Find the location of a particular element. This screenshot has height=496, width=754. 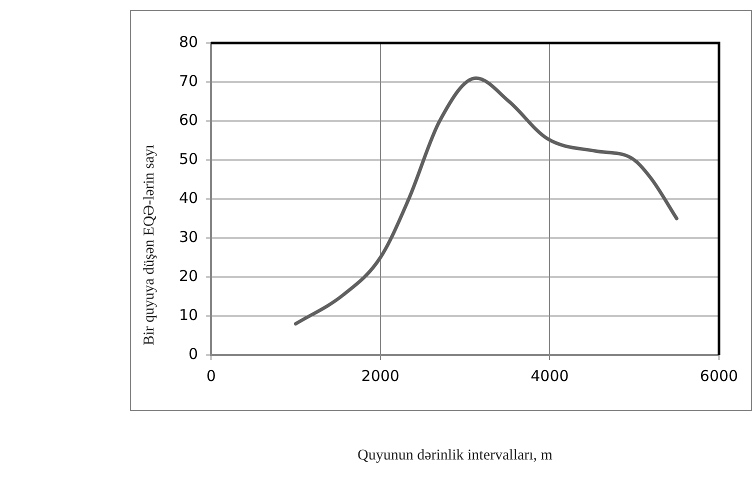

y-tick-label: 20 is located at coordinates (188, 275).